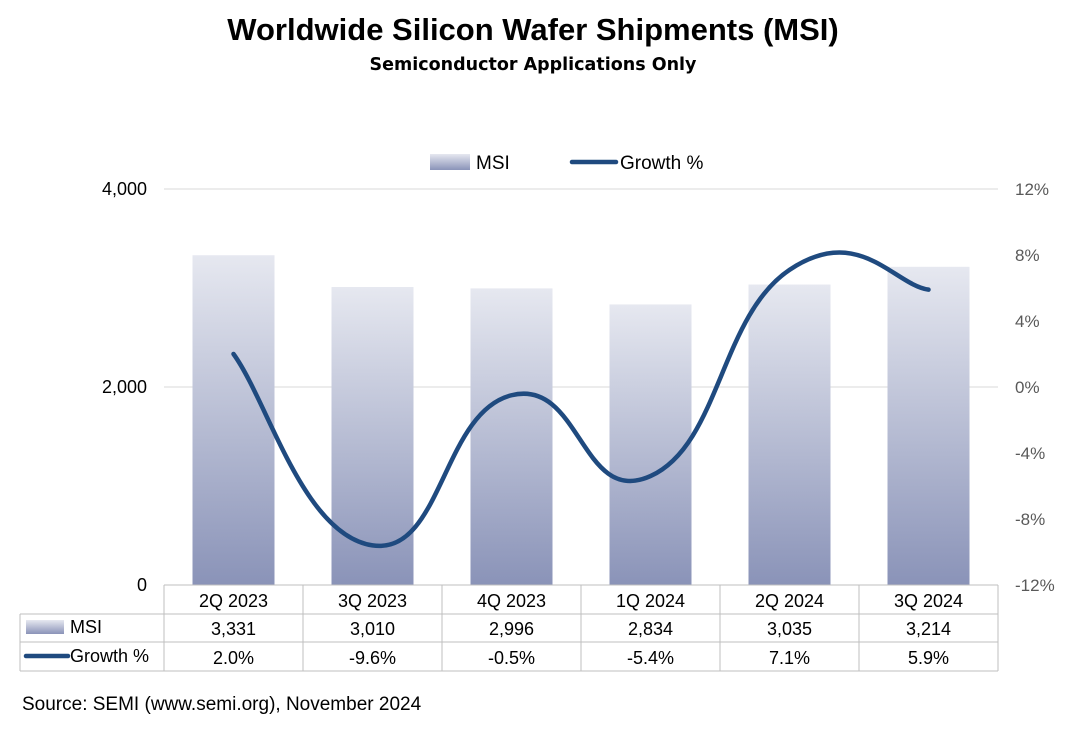 The height and width of the screenshot is (734, 1066). I want to click on growth-value: 7.1%, so click(789, 658).